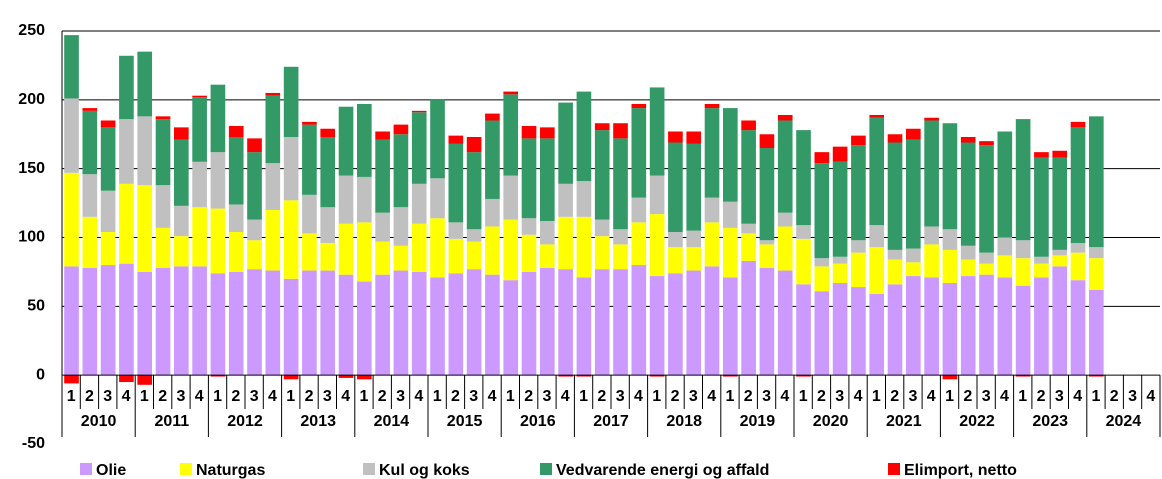 This screenshot has width=1162, height=479. I want to click on year-label: 2012, so click(245, 421).